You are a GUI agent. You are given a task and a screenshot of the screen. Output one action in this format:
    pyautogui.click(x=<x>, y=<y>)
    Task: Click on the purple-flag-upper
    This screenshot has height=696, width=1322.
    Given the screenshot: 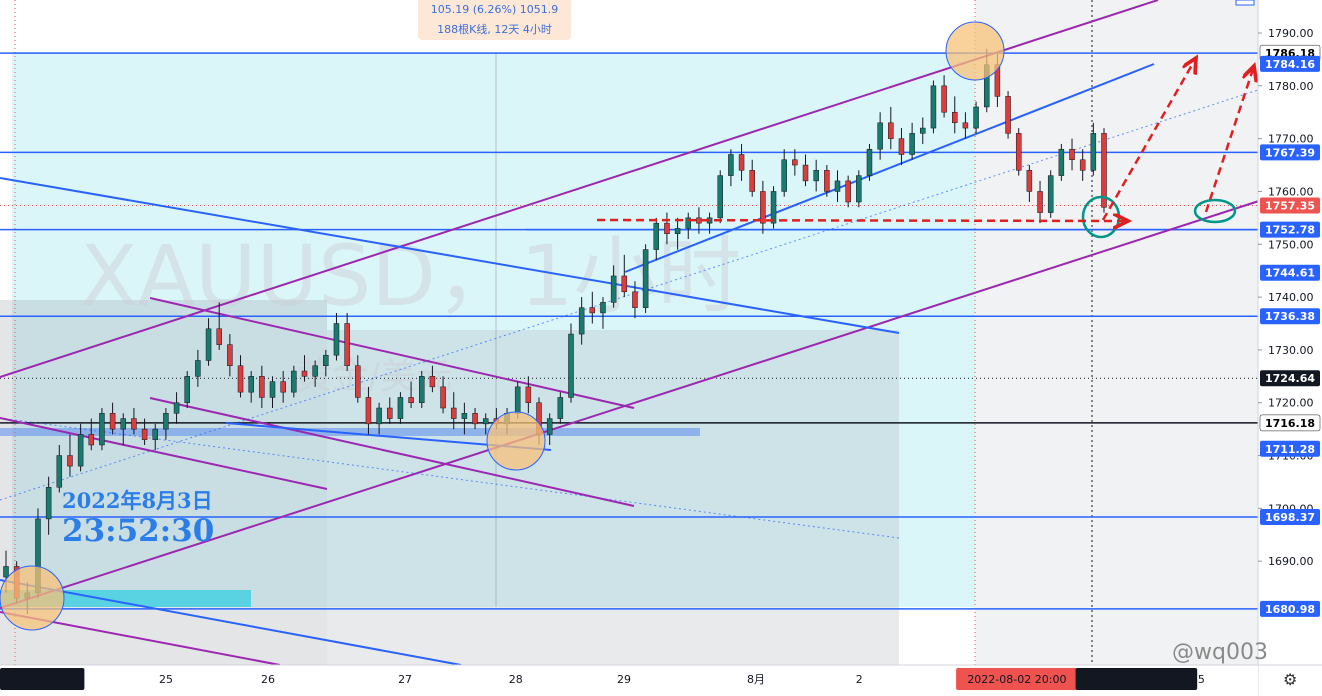 What is the action you would take?
    pyautogui.click(x=392, y=353)
    